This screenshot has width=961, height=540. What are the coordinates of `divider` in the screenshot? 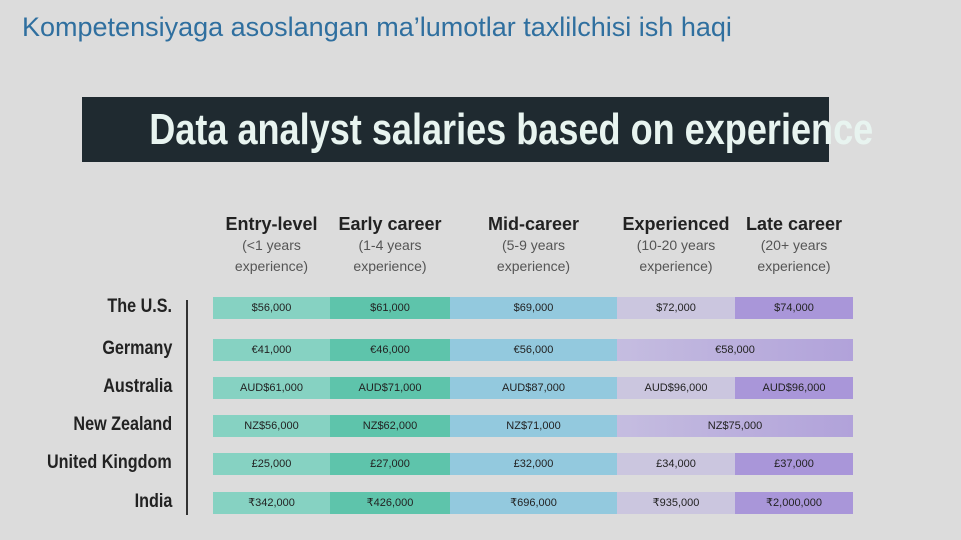 It's located at (187, 407).